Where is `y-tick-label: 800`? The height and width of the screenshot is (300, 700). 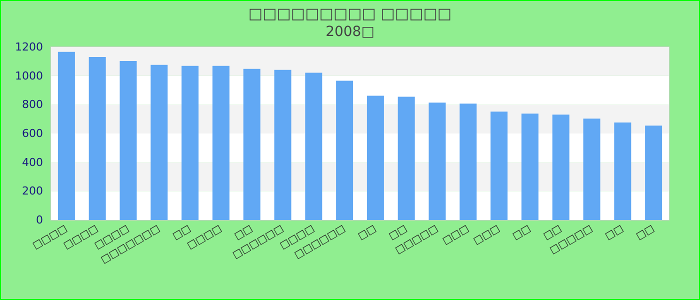 y-tick-label: 800 is located at coordinates (32, 105).